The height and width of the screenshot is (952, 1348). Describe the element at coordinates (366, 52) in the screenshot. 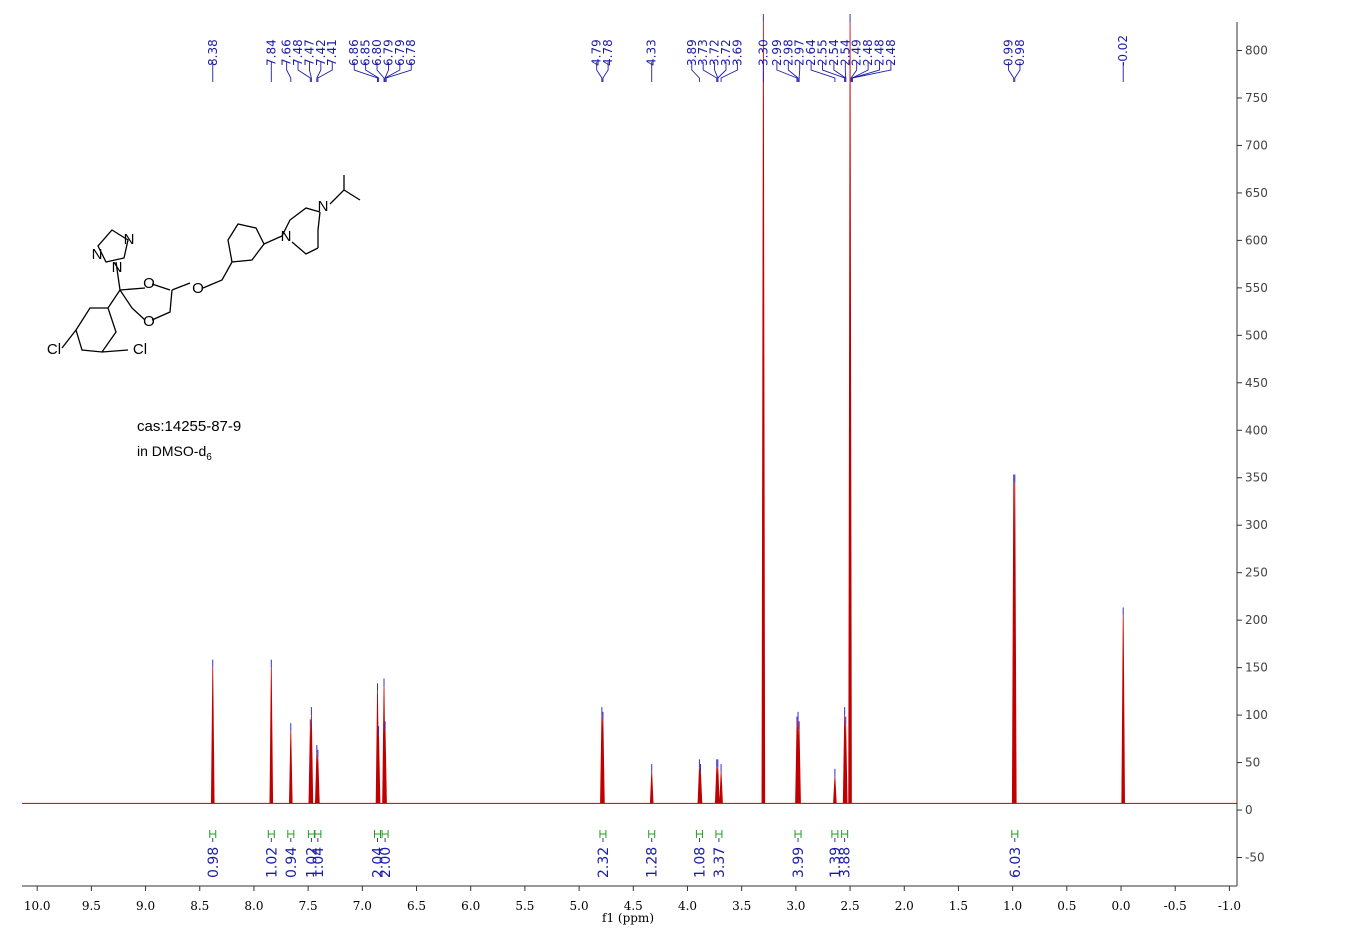

I see `peak-label: 6.85` at that location.